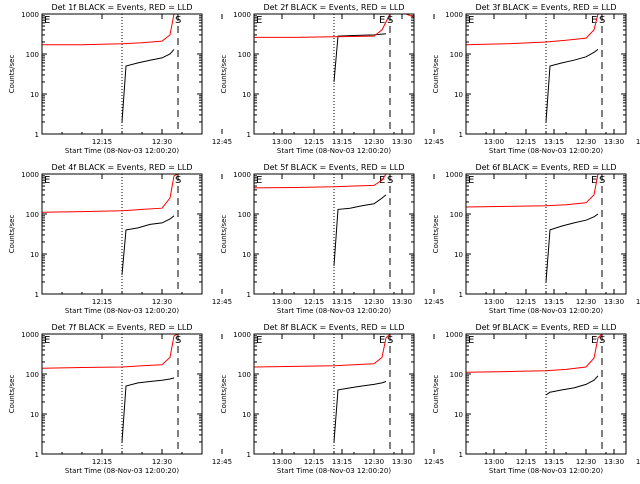 The height and width of the screenshot is (484, 640). I want to click on panel-title: Det 4f BLACK = Events, RED = LLD, so click(121, 167).